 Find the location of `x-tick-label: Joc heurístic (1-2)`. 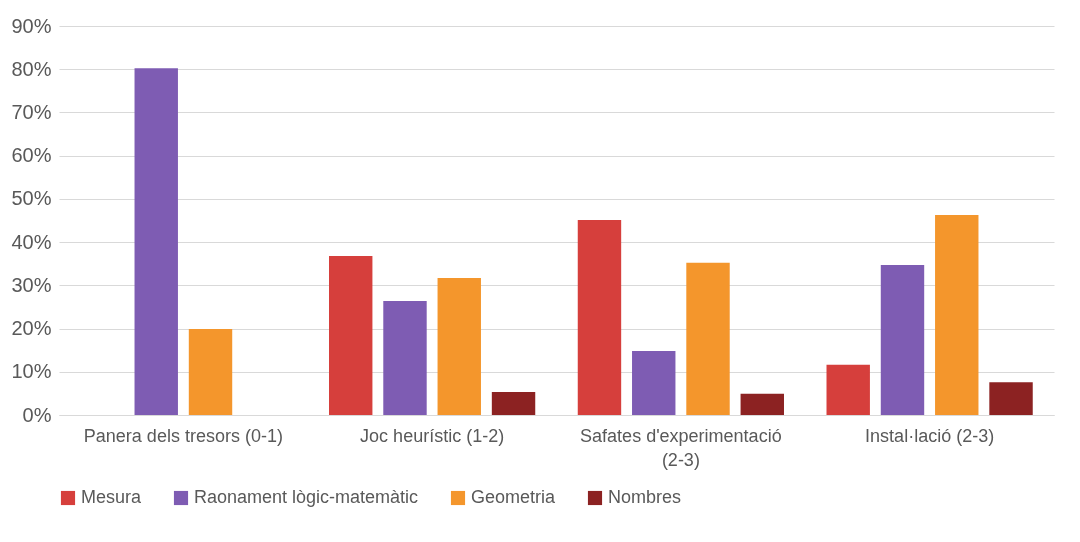

x-tick-label: Joc heurístic (1-2) is located at coordinates (432, 435).